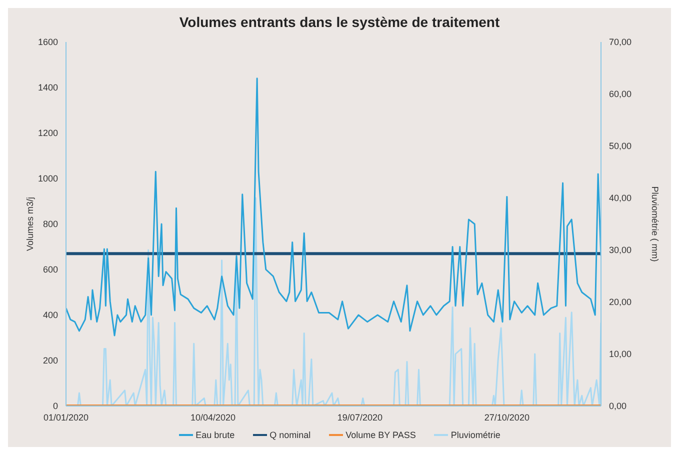 This screenshot has width=679, height=455. What do you see at coordinates (620, 354) in the screenshot?
I see `y2-tick-label: 10,00` at bounding box center [620, 354].